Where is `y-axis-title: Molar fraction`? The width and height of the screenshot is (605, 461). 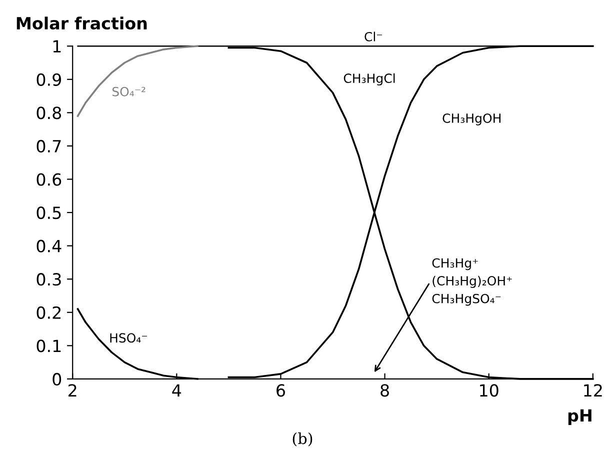 y-axis-title: Molar fraction is located at coordinates (81, 23).